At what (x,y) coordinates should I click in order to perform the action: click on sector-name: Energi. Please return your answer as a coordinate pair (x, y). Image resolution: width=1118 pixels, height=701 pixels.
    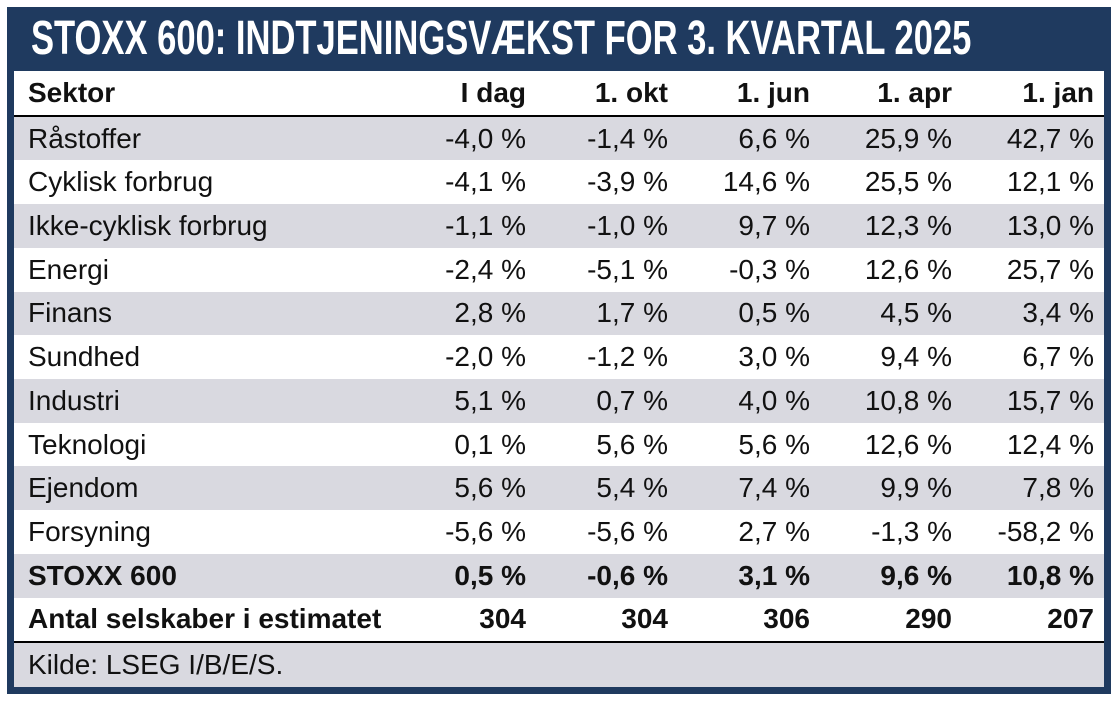
    Looking at the image, I should click on (68, 269).